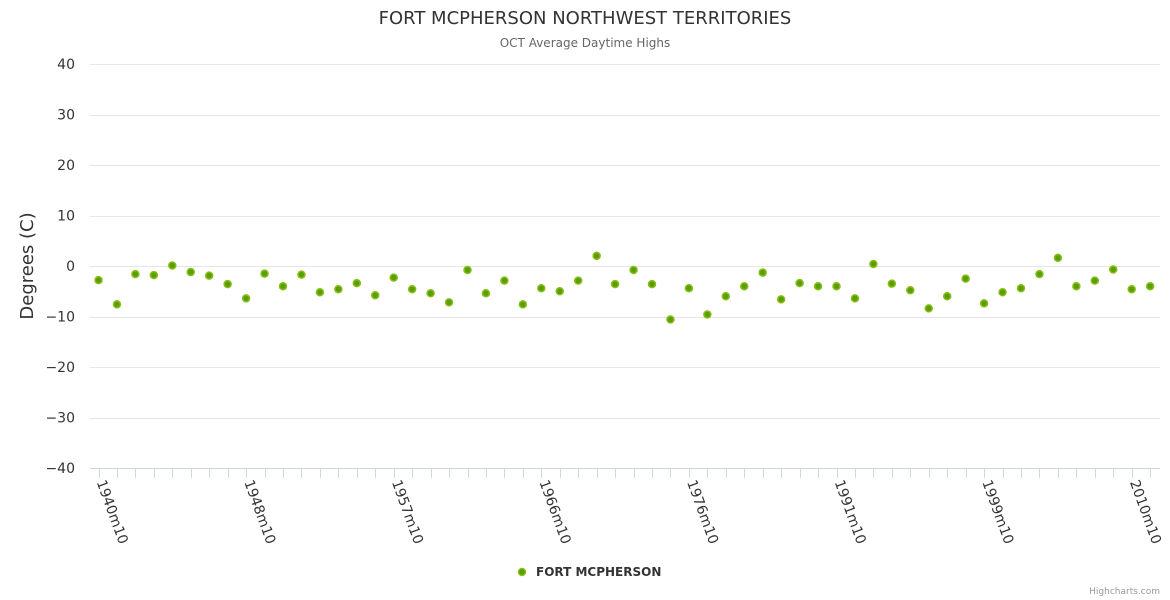 This screenshot has width=1170, height=600. What do you see at coordinates (60, 368) in the screenshot?
I see `y-tick-label: −20` at bounding box center [60, 368].